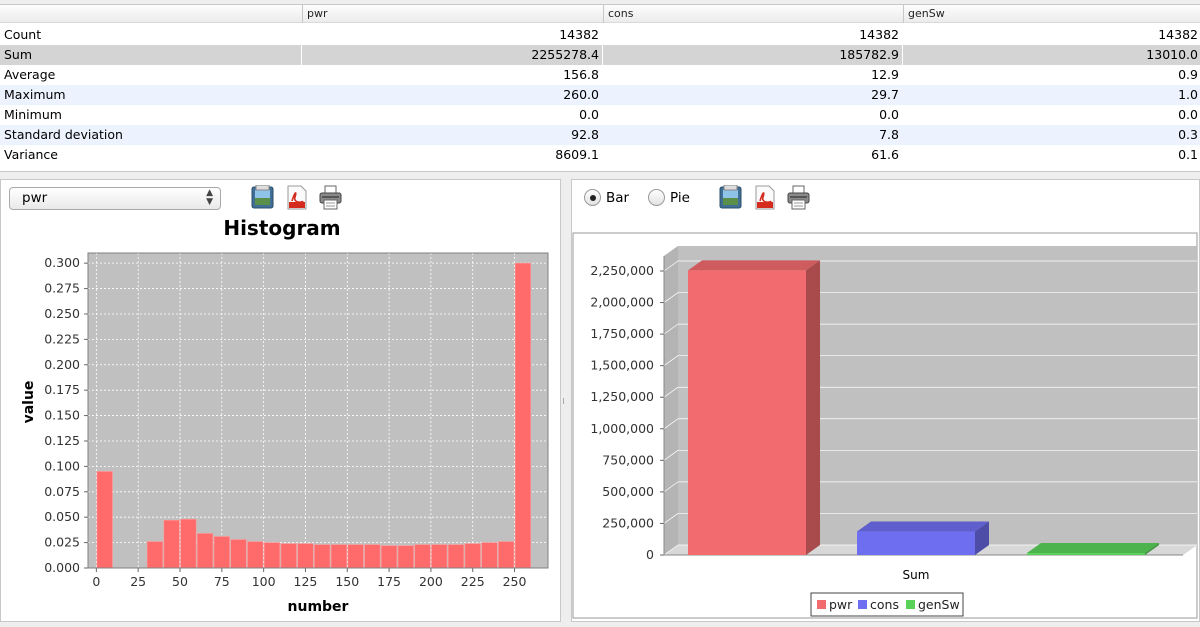 The height and width of the screenshot is (627, 1200). I want to click on legend-box, so click(887, 604).